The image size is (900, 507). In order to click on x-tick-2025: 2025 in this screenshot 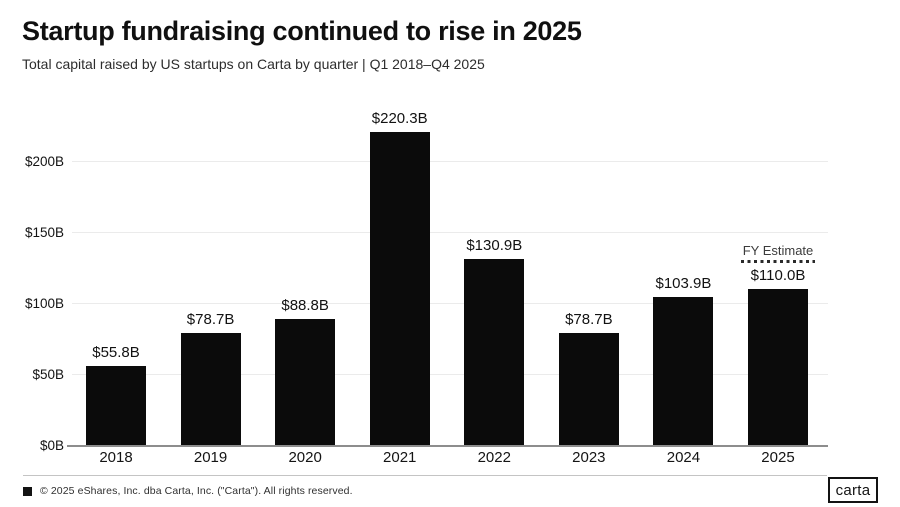, I will do `click(778, 457)`.